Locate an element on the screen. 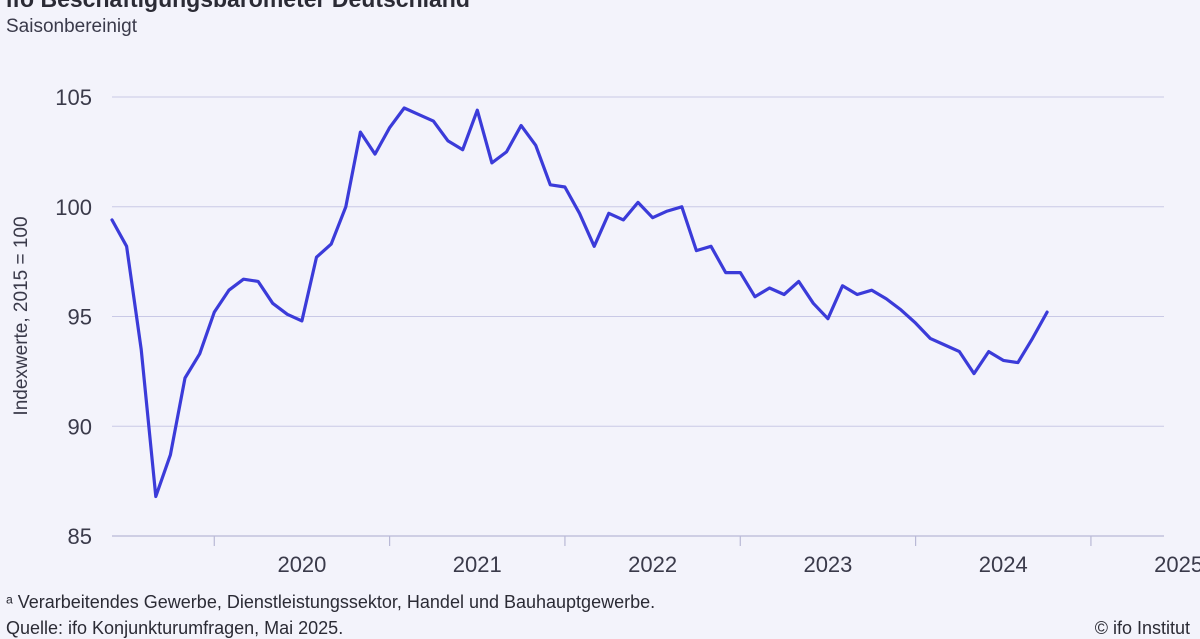 This screenshot has height=639, width=1200. y-axis: 85 90 95 100 105 is located at coordinates (73, 317).